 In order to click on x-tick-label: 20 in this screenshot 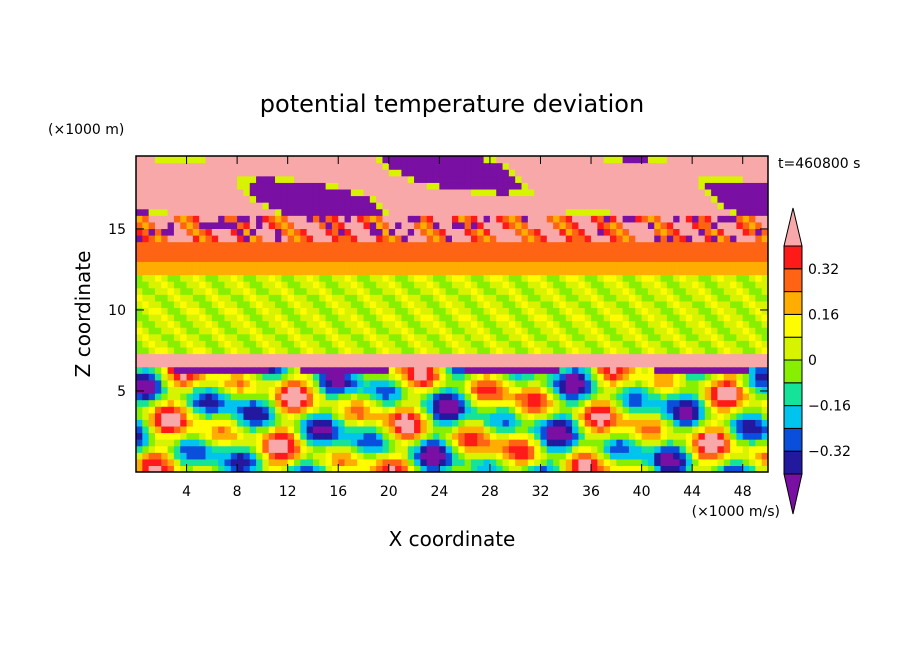, I will do `click(389, 492)`.